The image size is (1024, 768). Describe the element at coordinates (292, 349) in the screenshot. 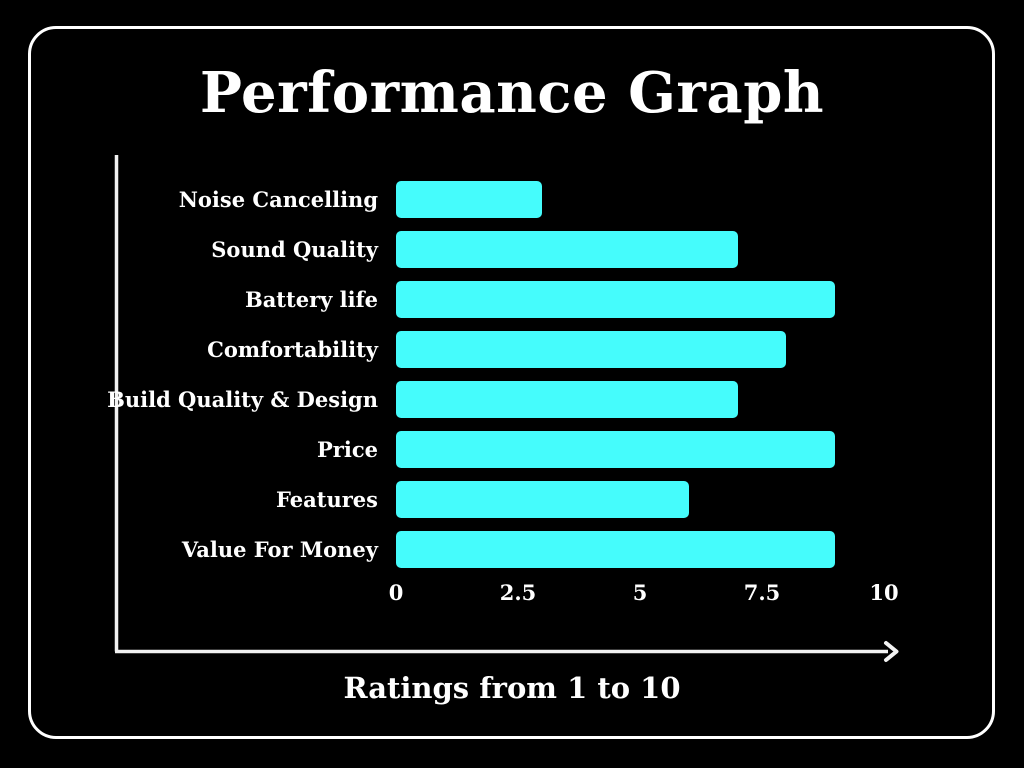

I see `category-label: Comfortability` at that location.